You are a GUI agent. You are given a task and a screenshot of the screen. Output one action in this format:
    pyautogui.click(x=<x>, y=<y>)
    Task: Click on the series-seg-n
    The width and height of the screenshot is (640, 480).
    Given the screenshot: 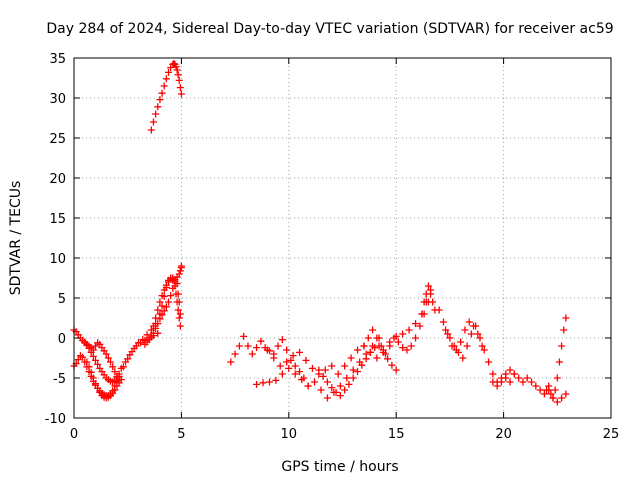 What is the action you would take?
    pyautogui.click(x=397, y=322)
    